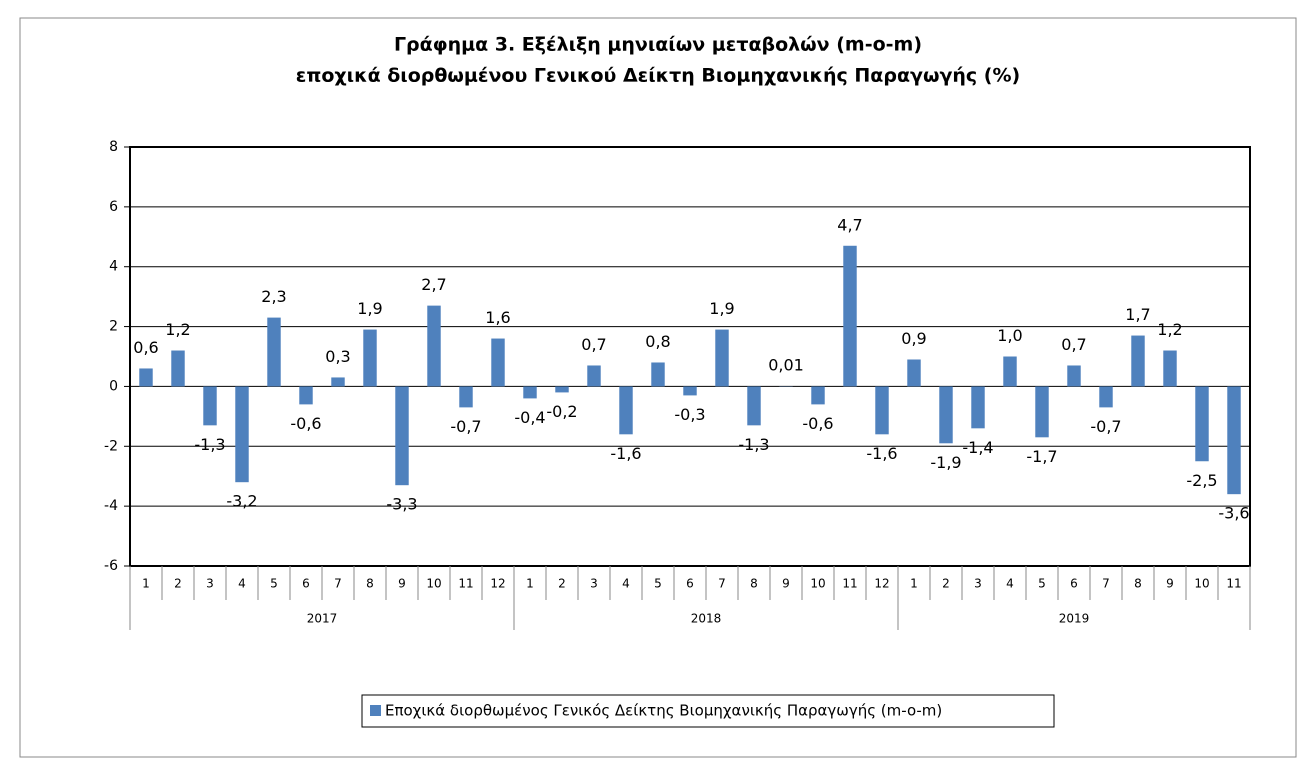 This screenshot has height=780, width=1315. What do you see at coordinates (706, 619) in the screenshot?
I see `group-label: 2018` at bounding box center [706, 619].